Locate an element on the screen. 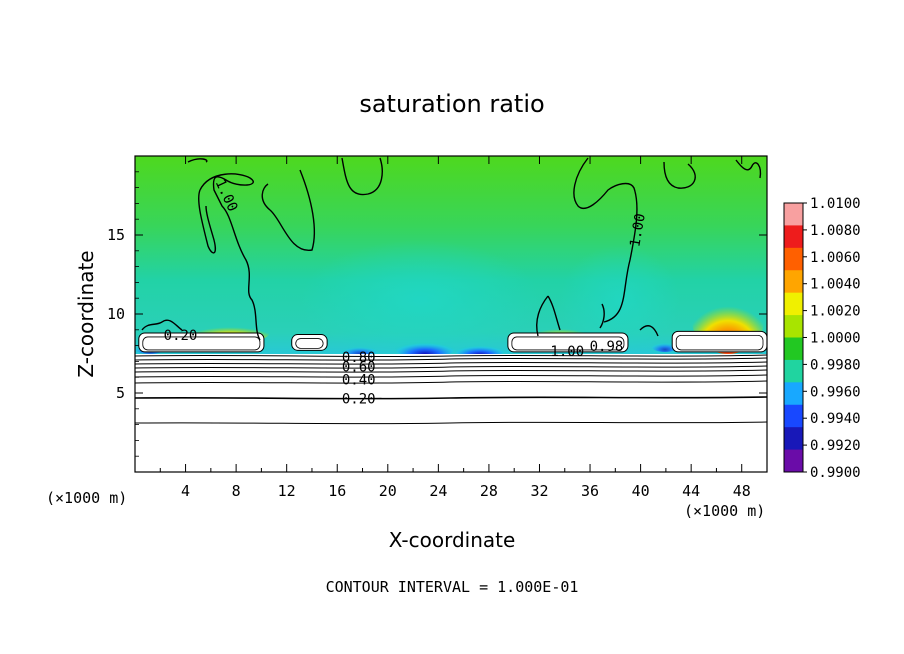 The height and width of the screenshot is (654, 904). contour-label: 0.98 is located at coordinates (607, 347).